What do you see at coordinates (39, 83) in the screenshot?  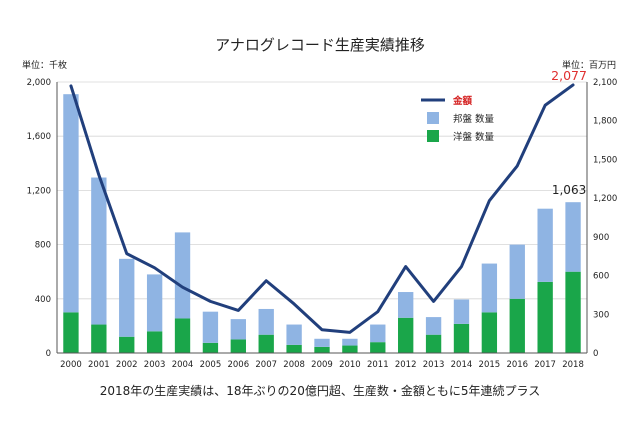 I see `y-left-tick-label: 2,000` at bounding box center [39, 83].